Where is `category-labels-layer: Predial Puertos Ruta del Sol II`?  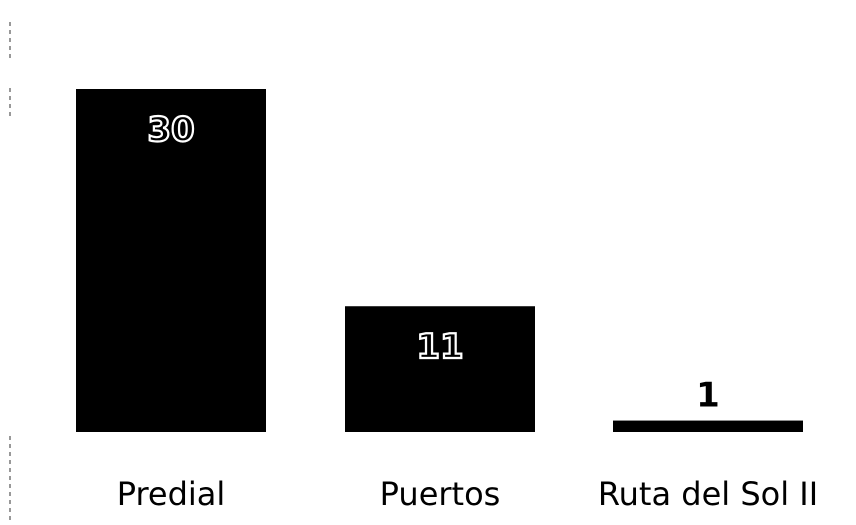 category-labels-layer: Predial Puertos Ruta del Sol II is located at coordinates (467, 494).